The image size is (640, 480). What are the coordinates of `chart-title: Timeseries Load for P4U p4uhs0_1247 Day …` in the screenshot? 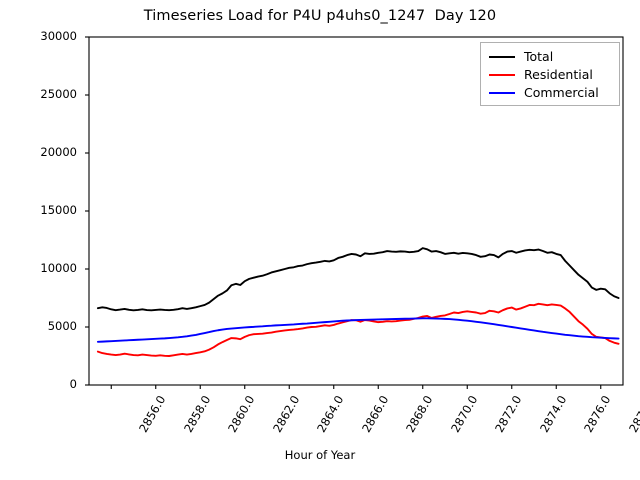 It's located at (320, 16).